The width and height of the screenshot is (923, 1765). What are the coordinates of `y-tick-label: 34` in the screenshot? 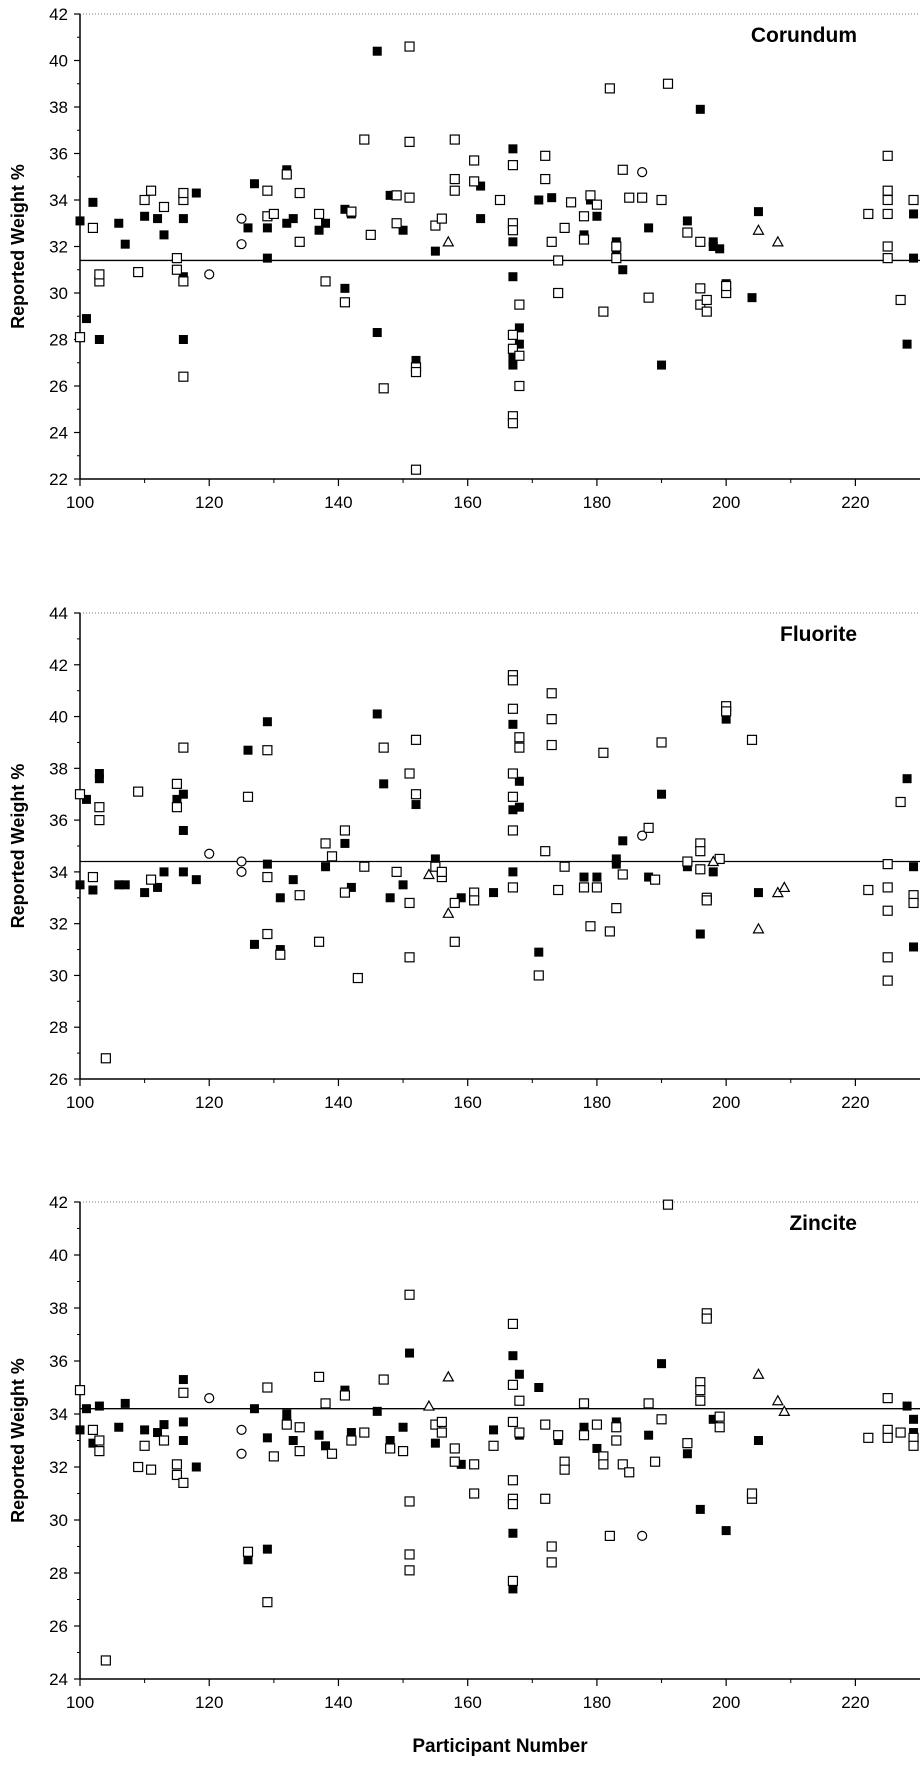 It's located at (58, 200).